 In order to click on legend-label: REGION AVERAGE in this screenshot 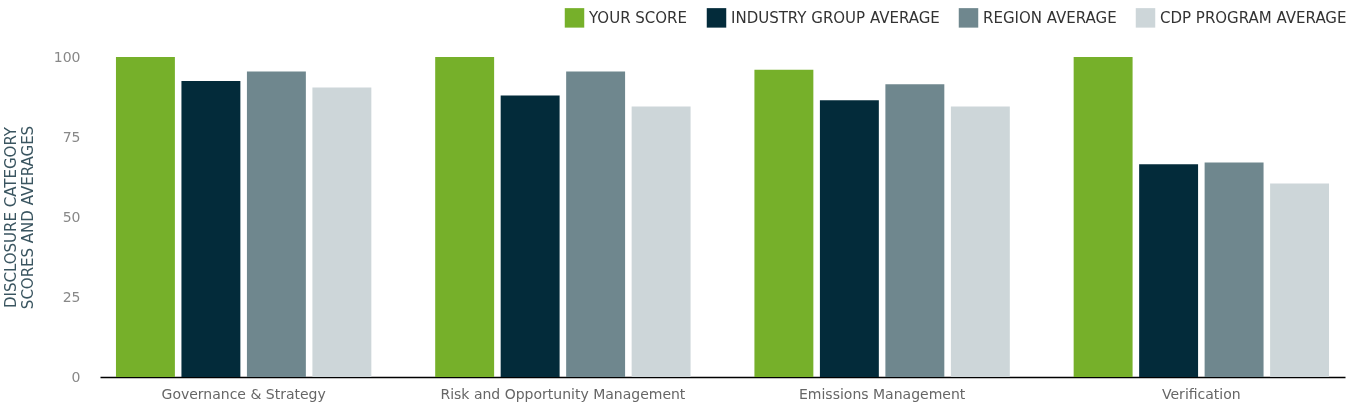, I will do `click(1050, 17)`.